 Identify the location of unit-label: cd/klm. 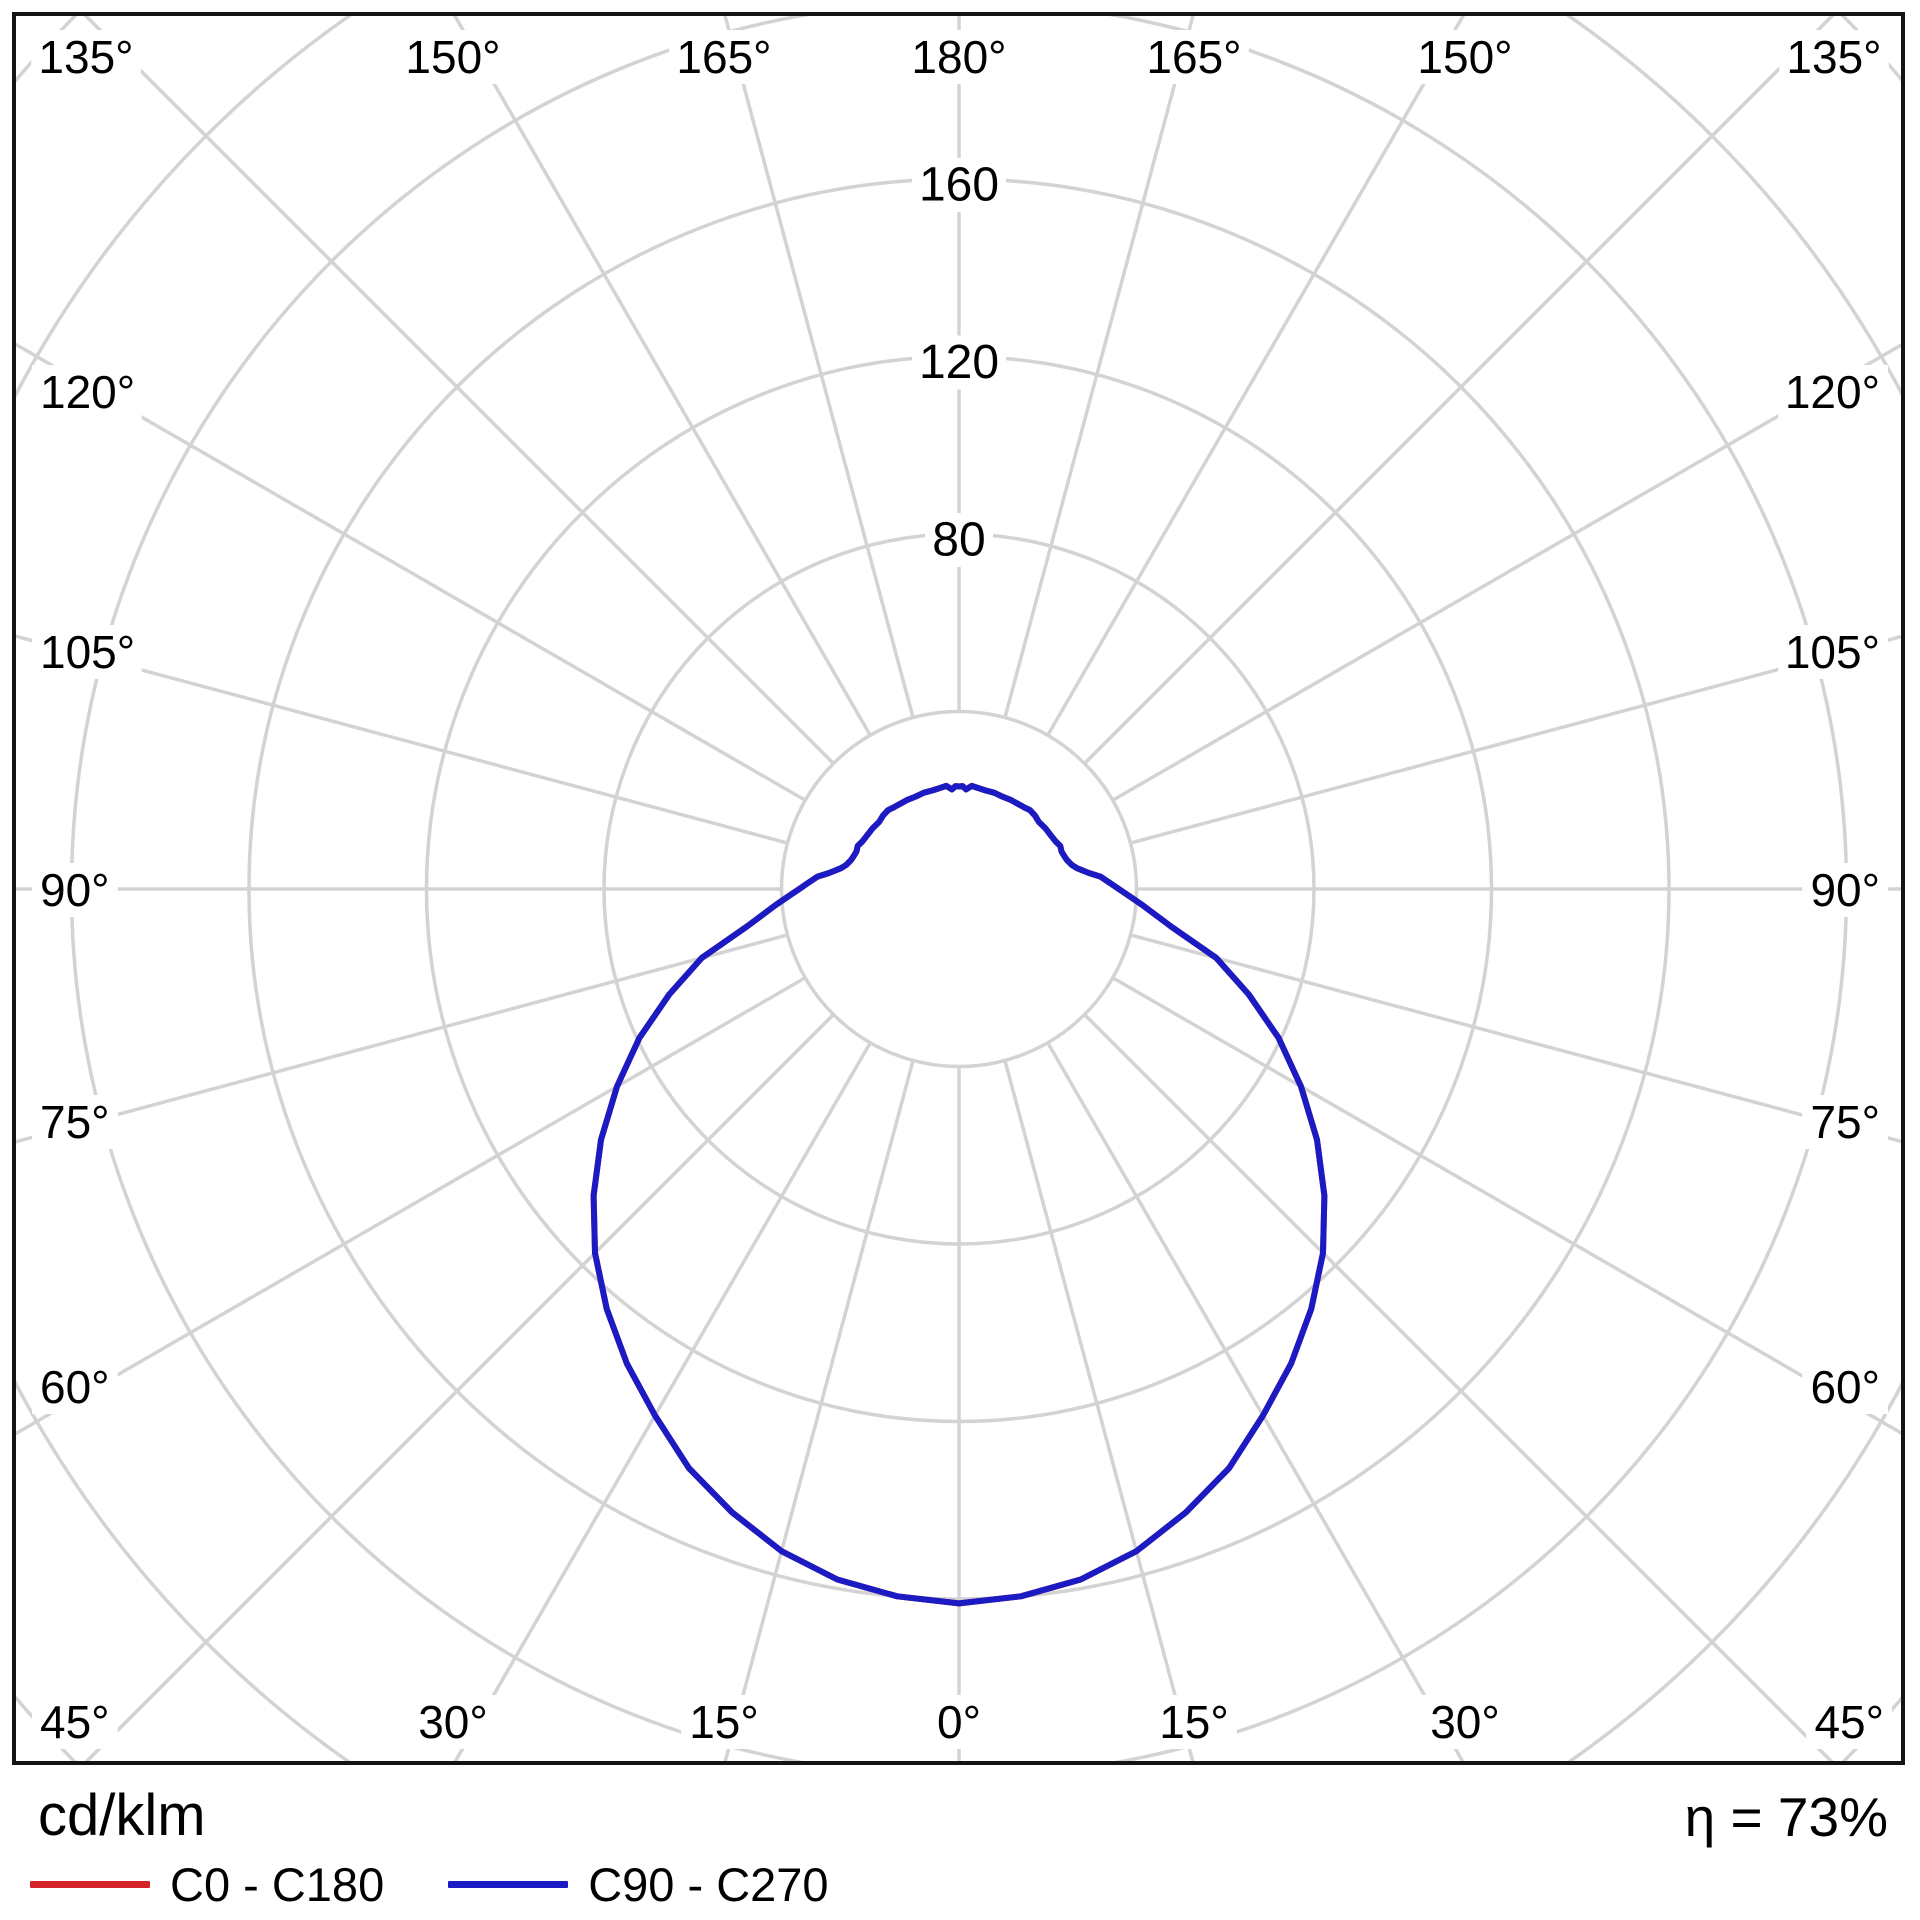
(122, 1815).